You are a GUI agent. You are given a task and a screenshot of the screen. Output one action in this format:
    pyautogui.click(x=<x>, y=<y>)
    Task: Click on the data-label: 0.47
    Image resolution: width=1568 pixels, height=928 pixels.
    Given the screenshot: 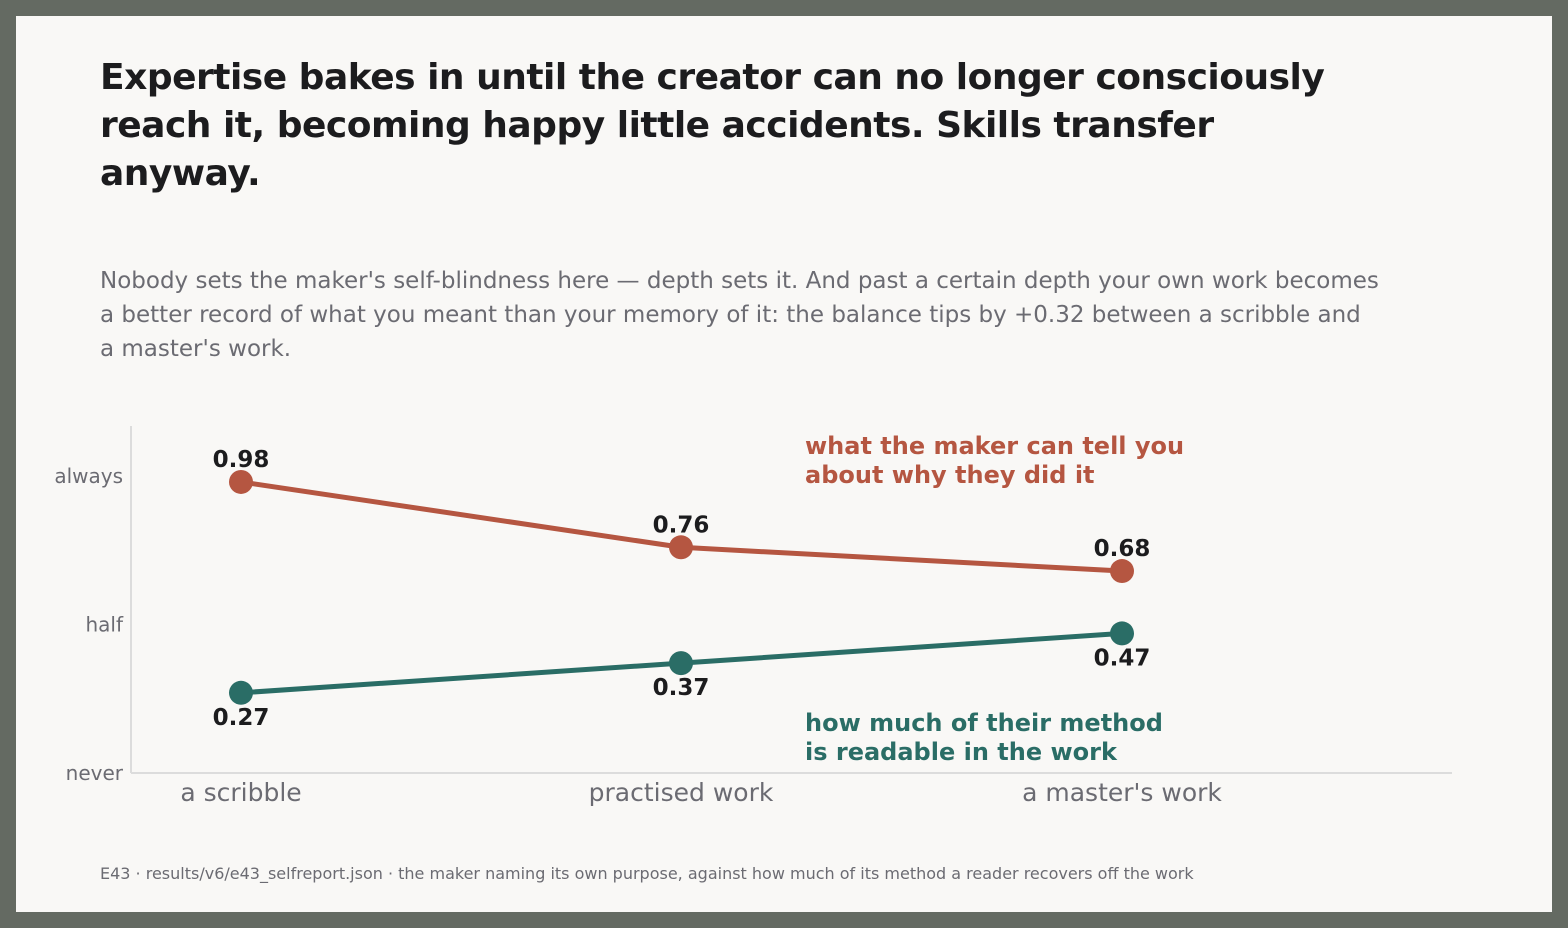 What is the action you would take?
    pyautogui.click(x=1122, y=658)
    